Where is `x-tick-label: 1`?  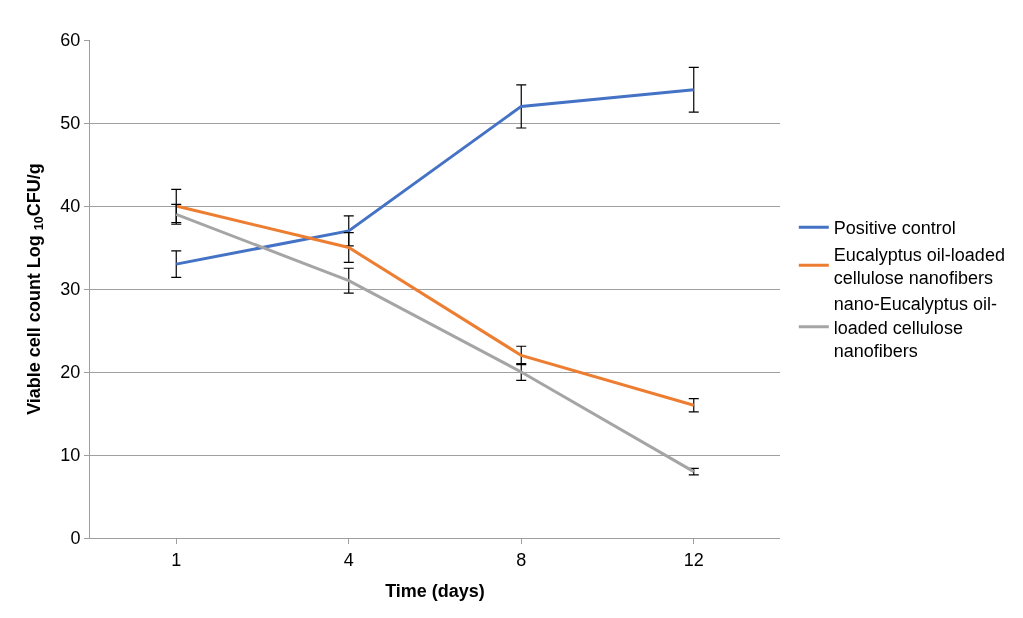 x-tick-label: 1 is located at coordinates (176, 559).